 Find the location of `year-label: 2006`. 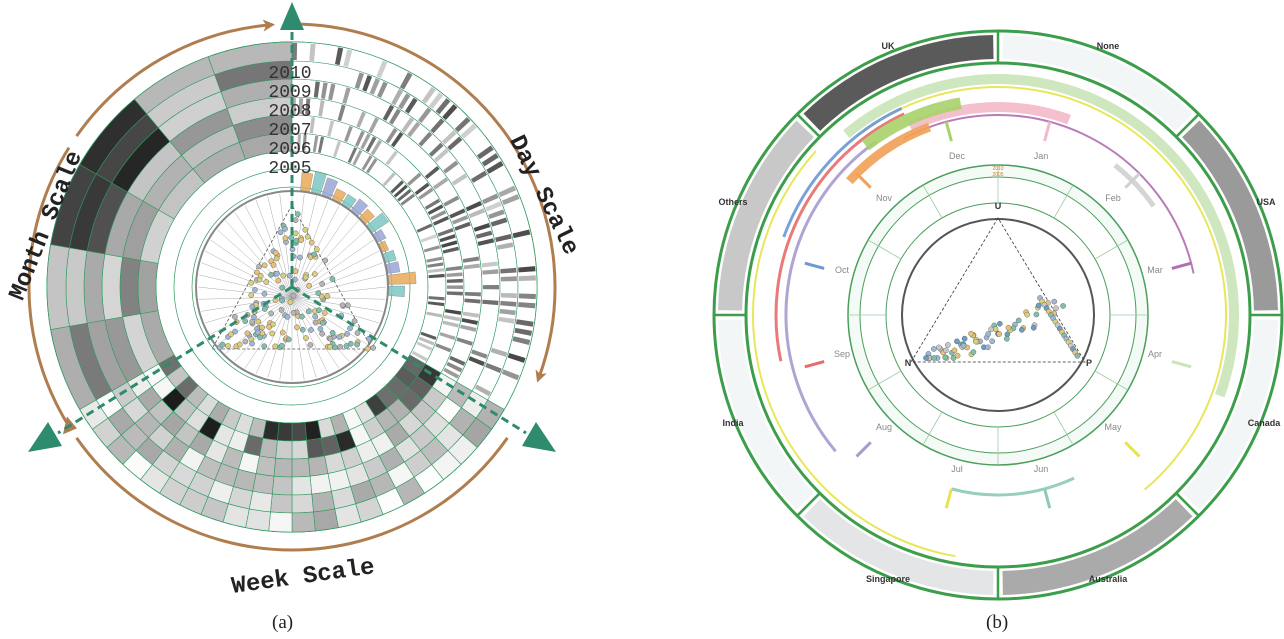

year-label: 2006 is located at coordinates (289, 150).